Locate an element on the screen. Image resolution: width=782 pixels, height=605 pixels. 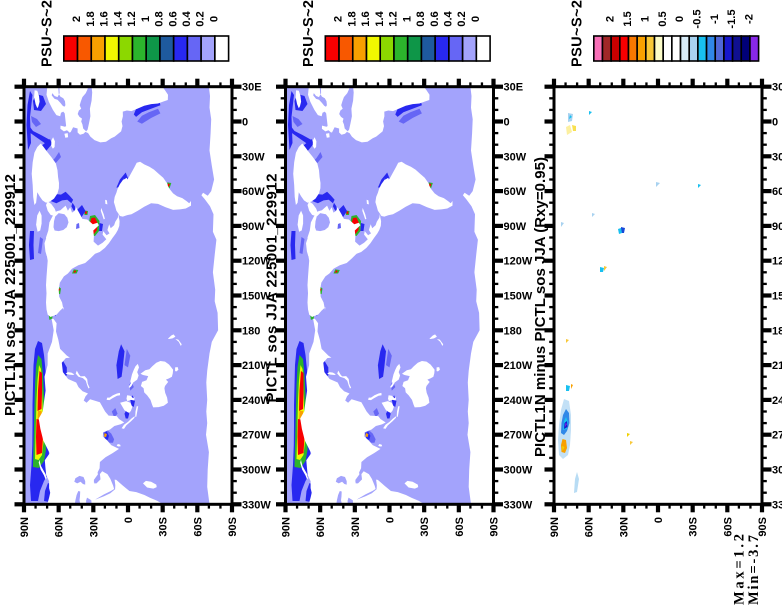
svg-text: 1.5 is located at coordinates (628, 19).